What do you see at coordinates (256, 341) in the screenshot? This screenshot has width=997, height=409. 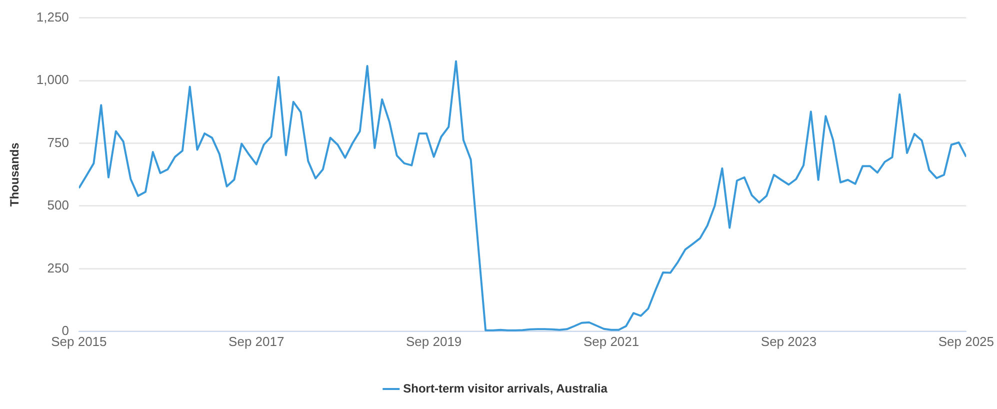 I see `x-tick-label: Sep 2017` at bounding box center [256, 341].